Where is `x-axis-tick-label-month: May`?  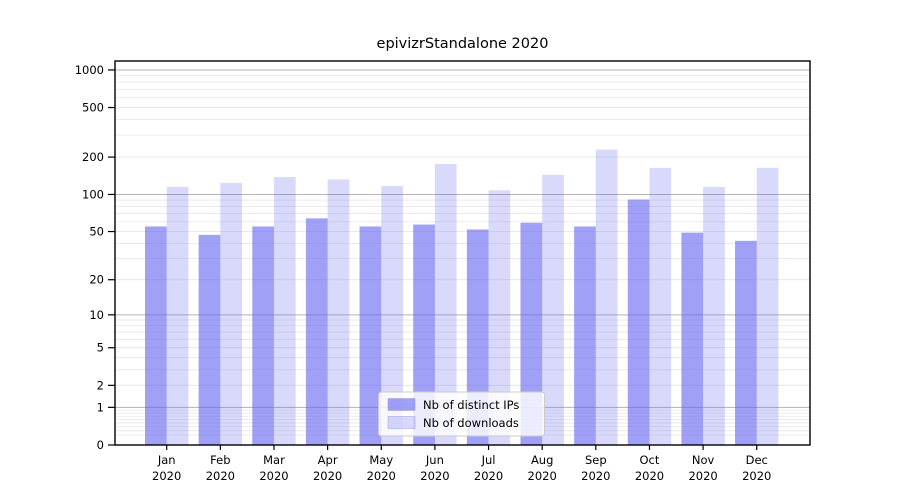
x-axis-tick-label-month: May is located at coordinates (381, 460).